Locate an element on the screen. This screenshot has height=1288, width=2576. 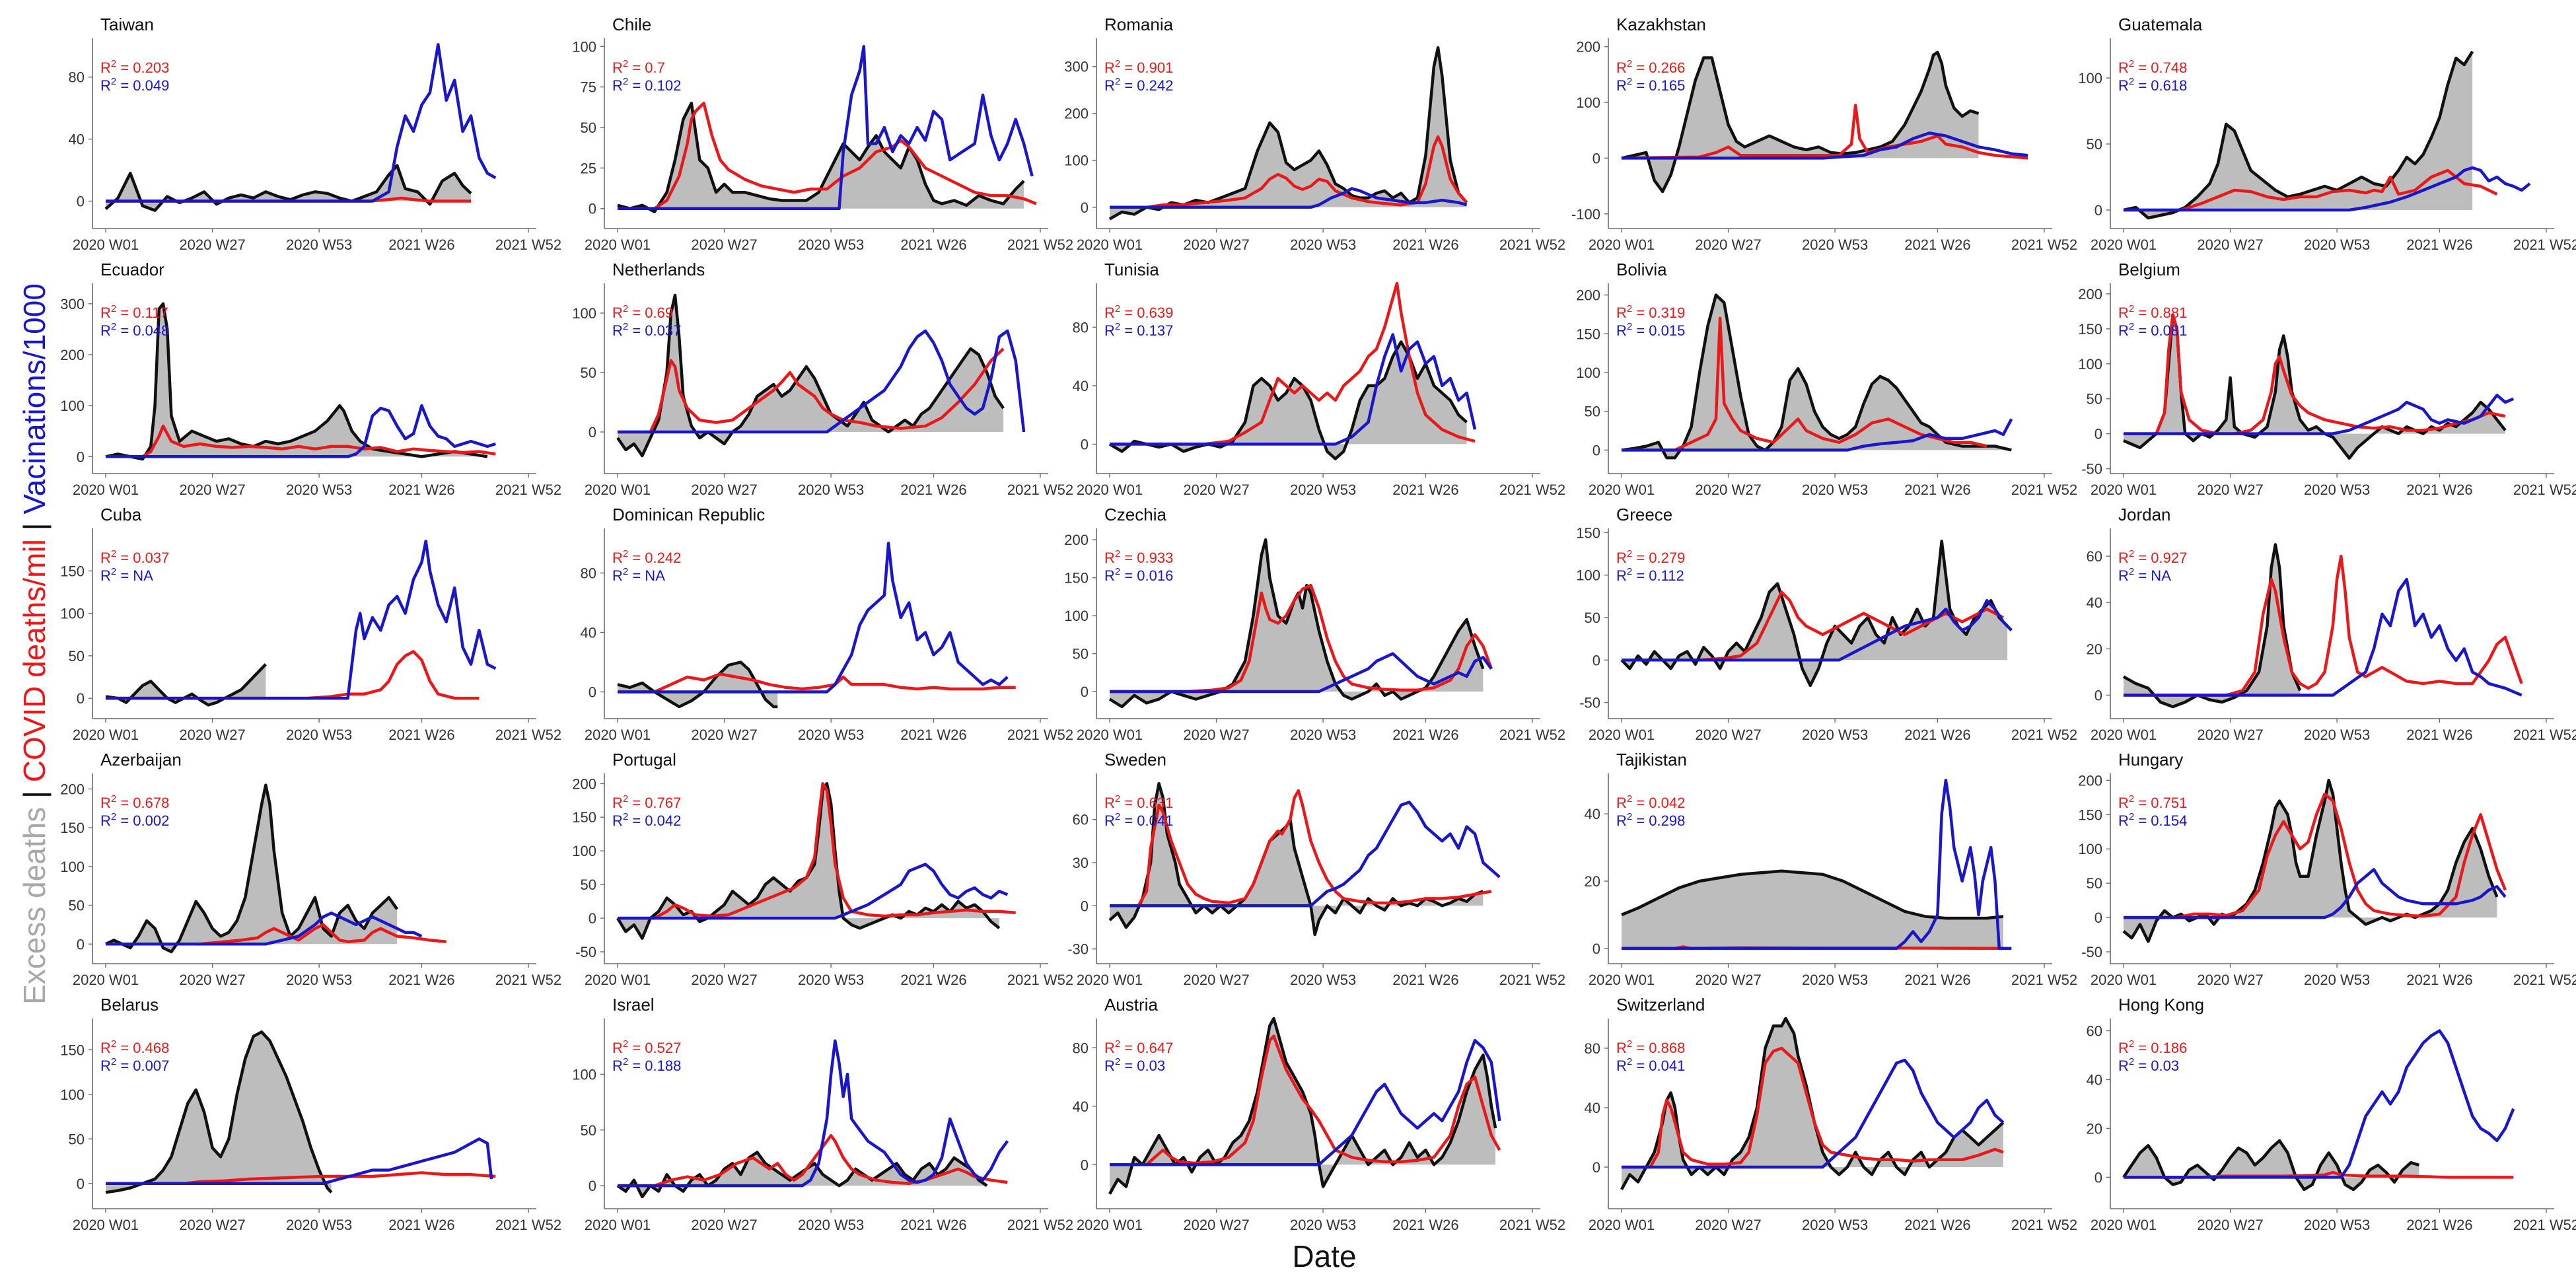
y-tick-label: -100 is located at coordinates (1585, 214).